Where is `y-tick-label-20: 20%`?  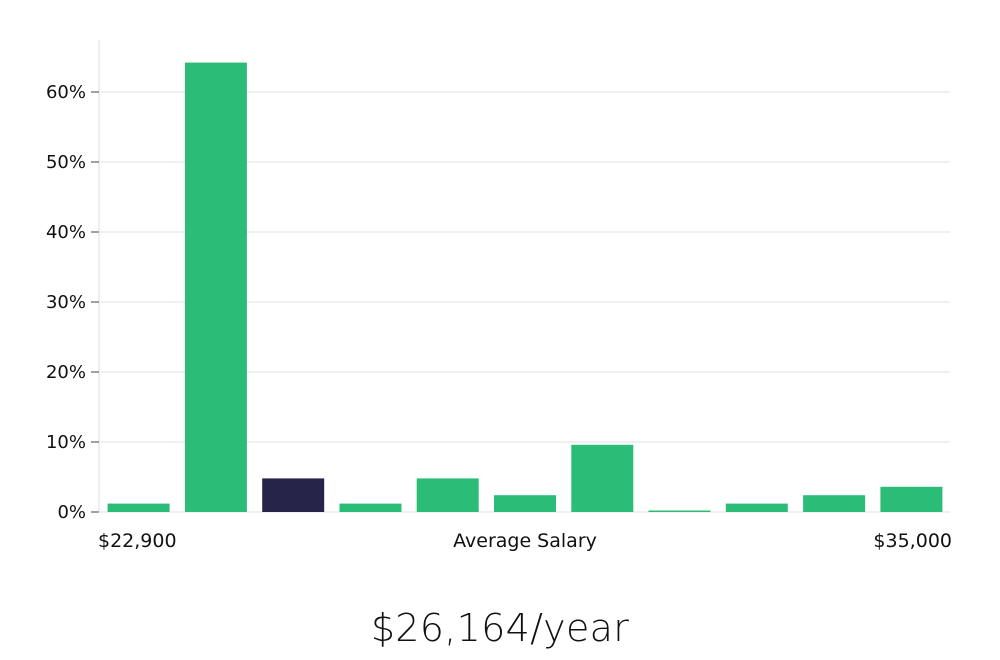 y-tick-label-20: 20% is located at coordinates (66, 372).